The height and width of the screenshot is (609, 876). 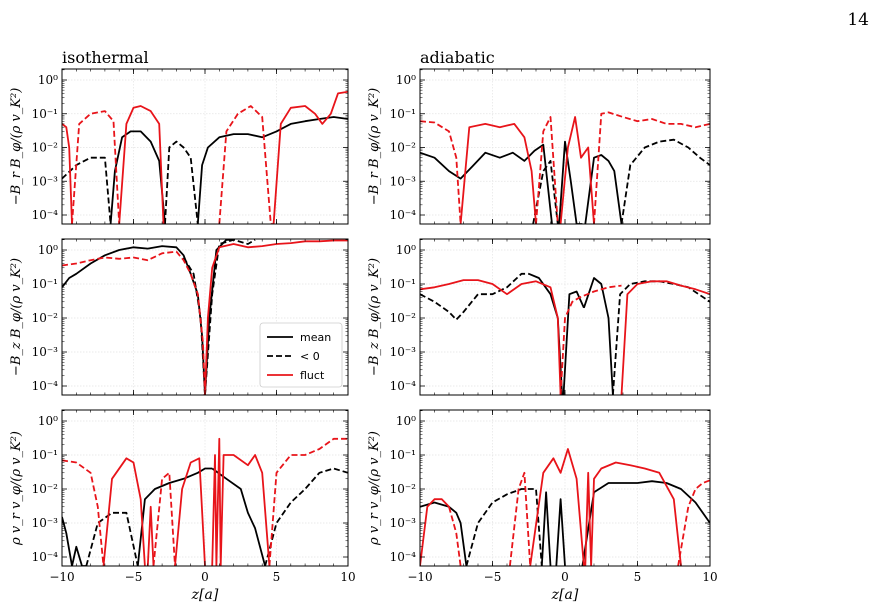 I want to click on legend-box, so click(x=301, y=355).